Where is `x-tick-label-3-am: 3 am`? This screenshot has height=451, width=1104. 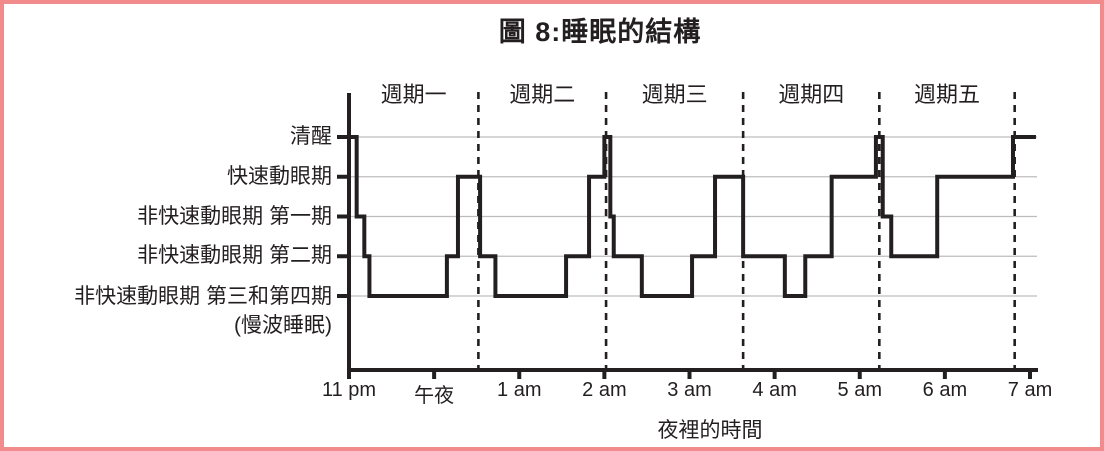
x-tick-label-3-am: 3 am is located at coordinates (689, 390).